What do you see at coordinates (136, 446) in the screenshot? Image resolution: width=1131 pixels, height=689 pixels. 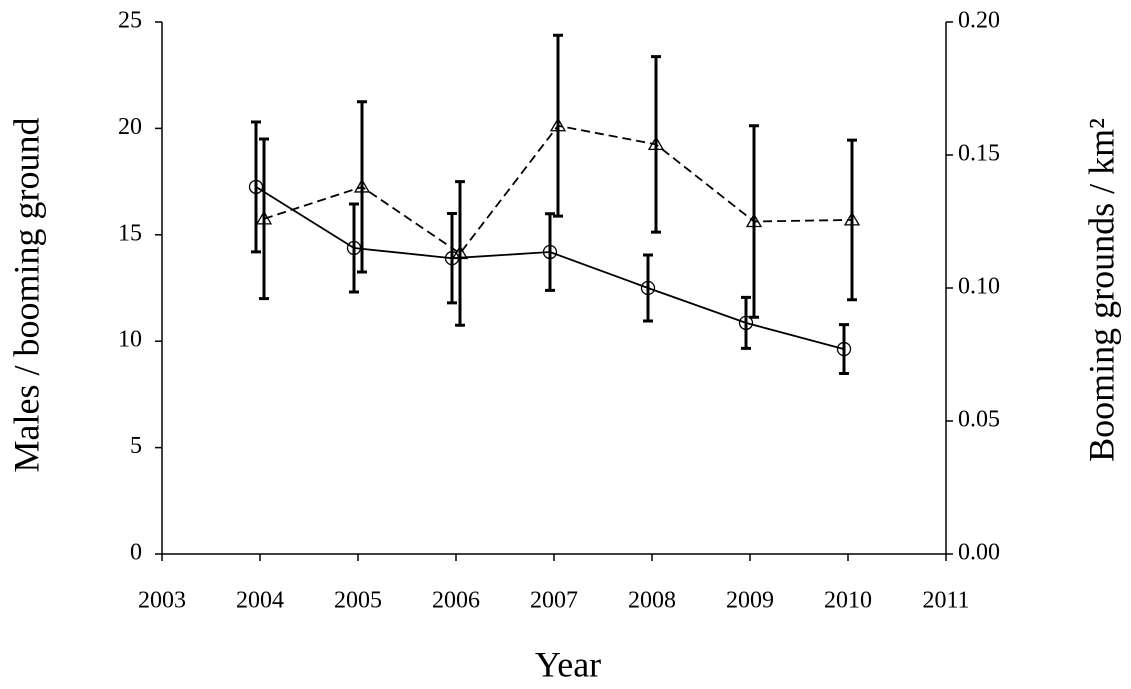 I see `y-tick-label: 5` at bounding box center [136, 446].